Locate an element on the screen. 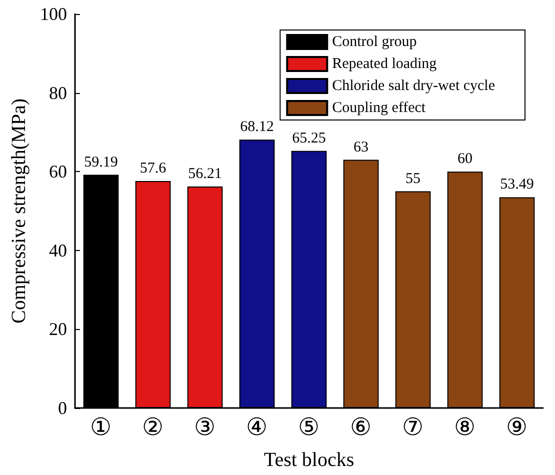 This screenshot has height=475, width=555. data-label: 59.19 is located at coordinates (101, 162).